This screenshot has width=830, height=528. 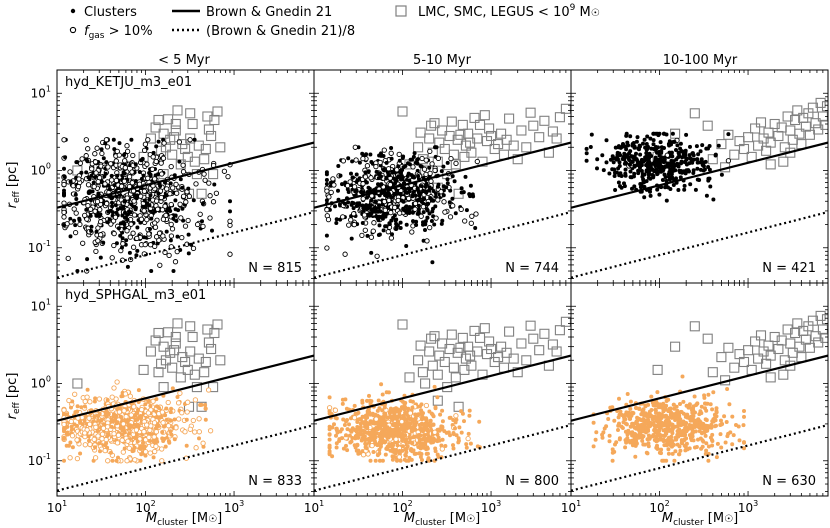 What do you see at coordinates (699, 176) in the screenshot?
I see `panel-0-2: N = 421` at bounding box center [699, 176].